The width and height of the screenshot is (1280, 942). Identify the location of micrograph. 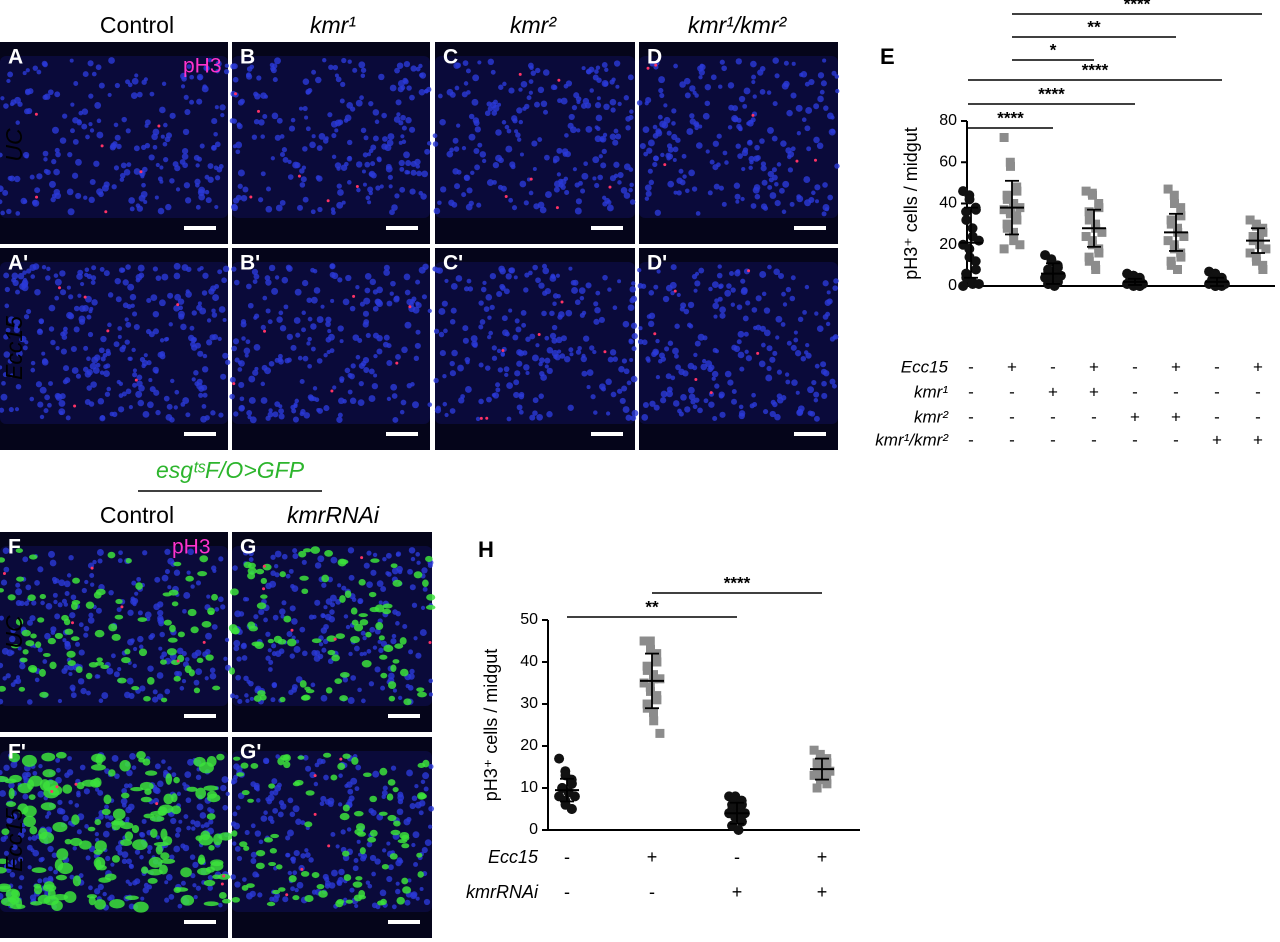
(330, 143).